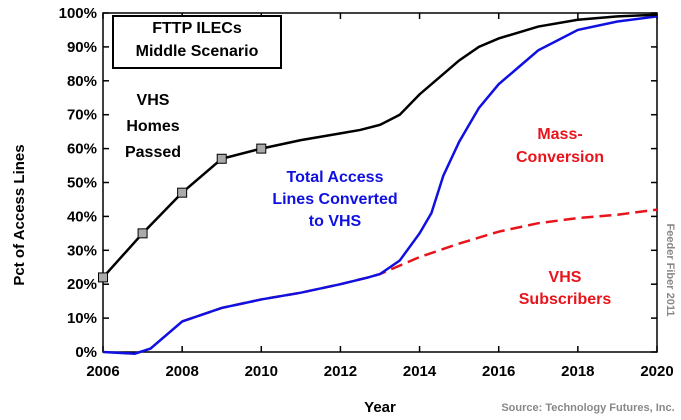  I want to click on annotation: Total Access, so click(335, 177).